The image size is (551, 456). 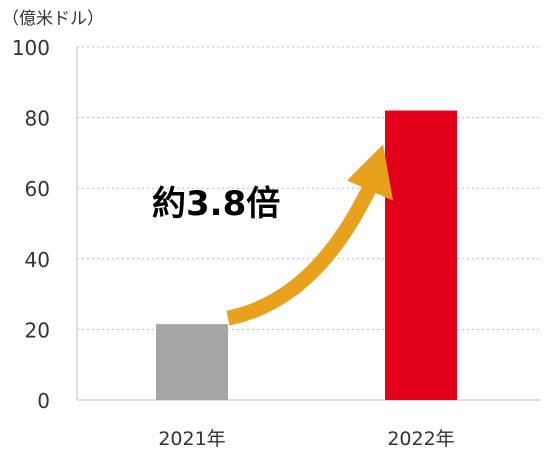 What do you see at coordinates (306, 439) in the screenshot?
I see `x-tick-labels: 2021年 2022年` at bounding box center [306, 439].